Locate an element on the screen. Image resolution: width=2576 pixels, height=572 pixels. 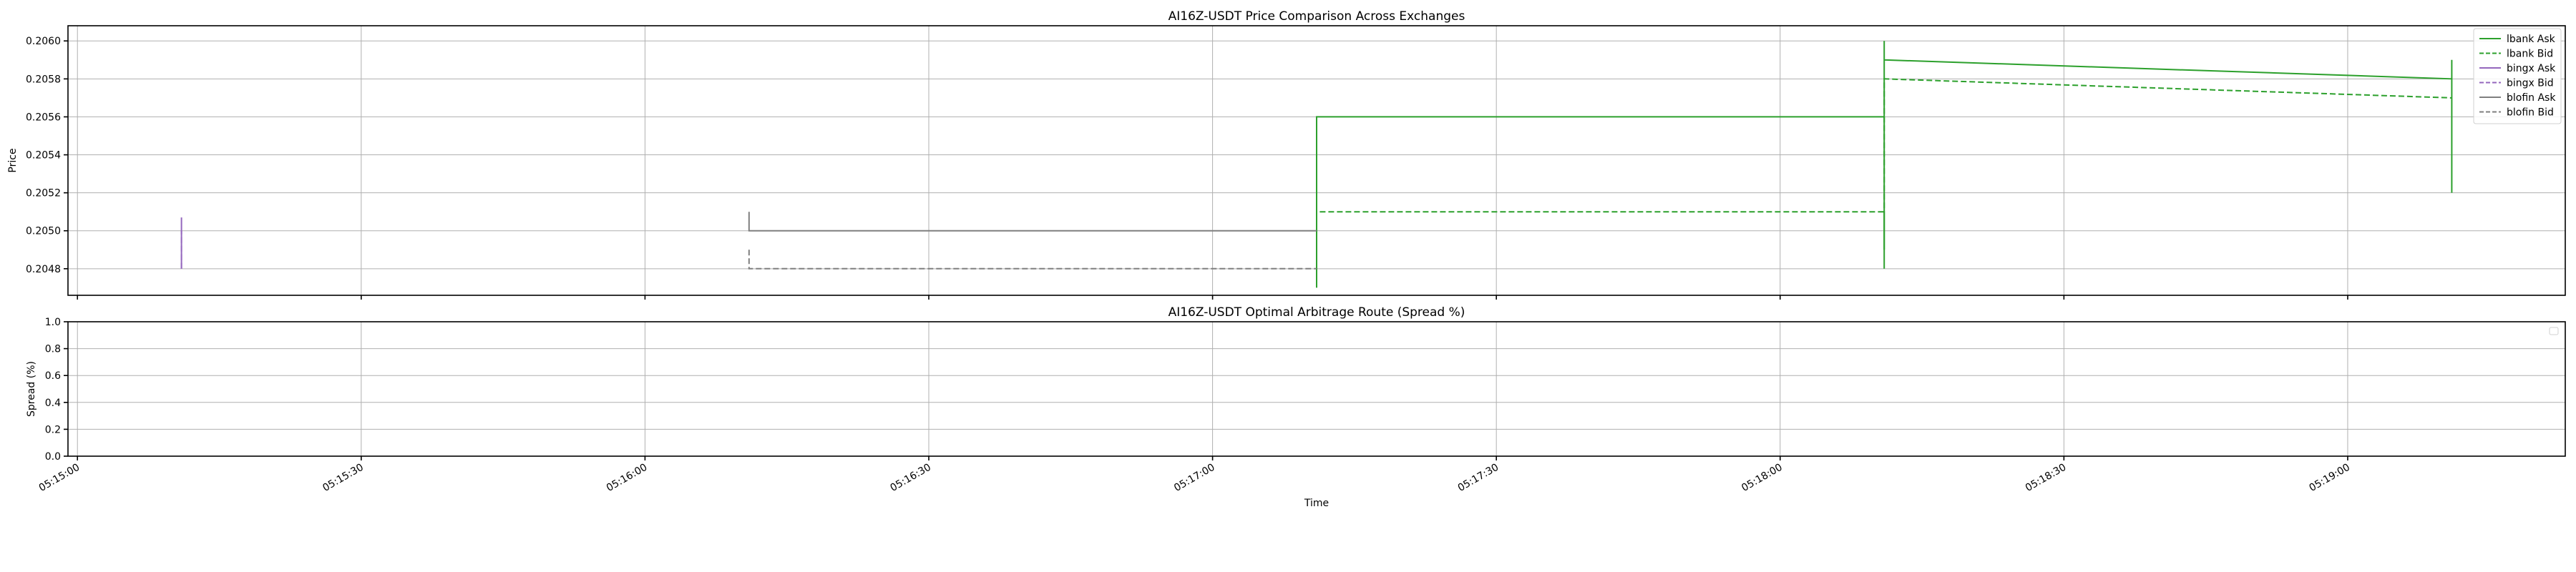
legend-label: lbank Ask is located at coordinates (2531, 39).